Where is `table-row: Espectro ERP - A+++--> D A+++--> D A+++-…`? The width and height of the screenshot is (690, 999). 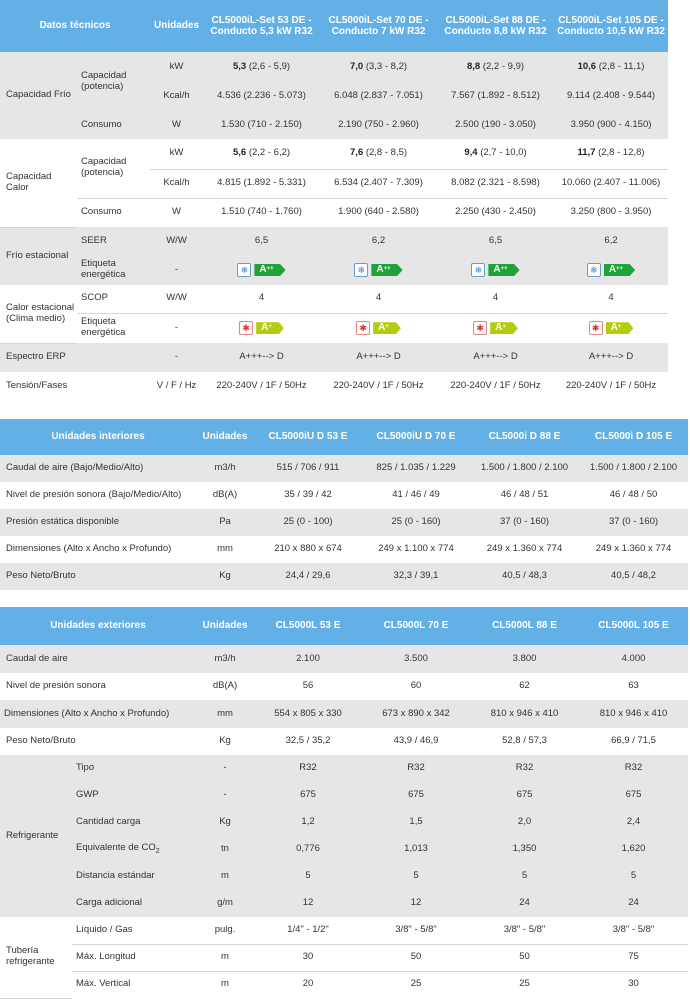
table-row: Espectro ERP - A+++--> D A+++--> D A+++-… is located at coordinates (334, 357).